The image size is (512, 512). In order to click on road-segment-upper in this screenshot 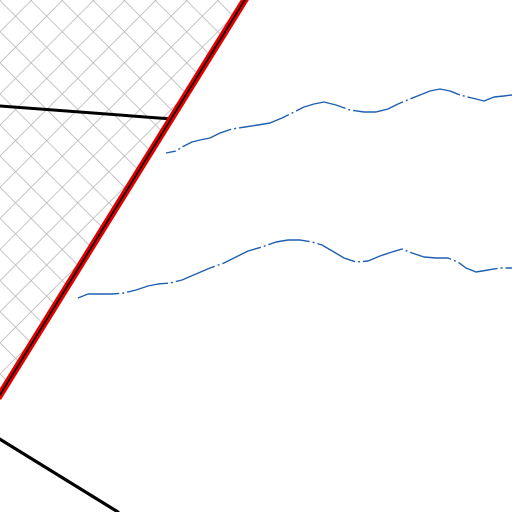, I will do `click(87, 112)`.